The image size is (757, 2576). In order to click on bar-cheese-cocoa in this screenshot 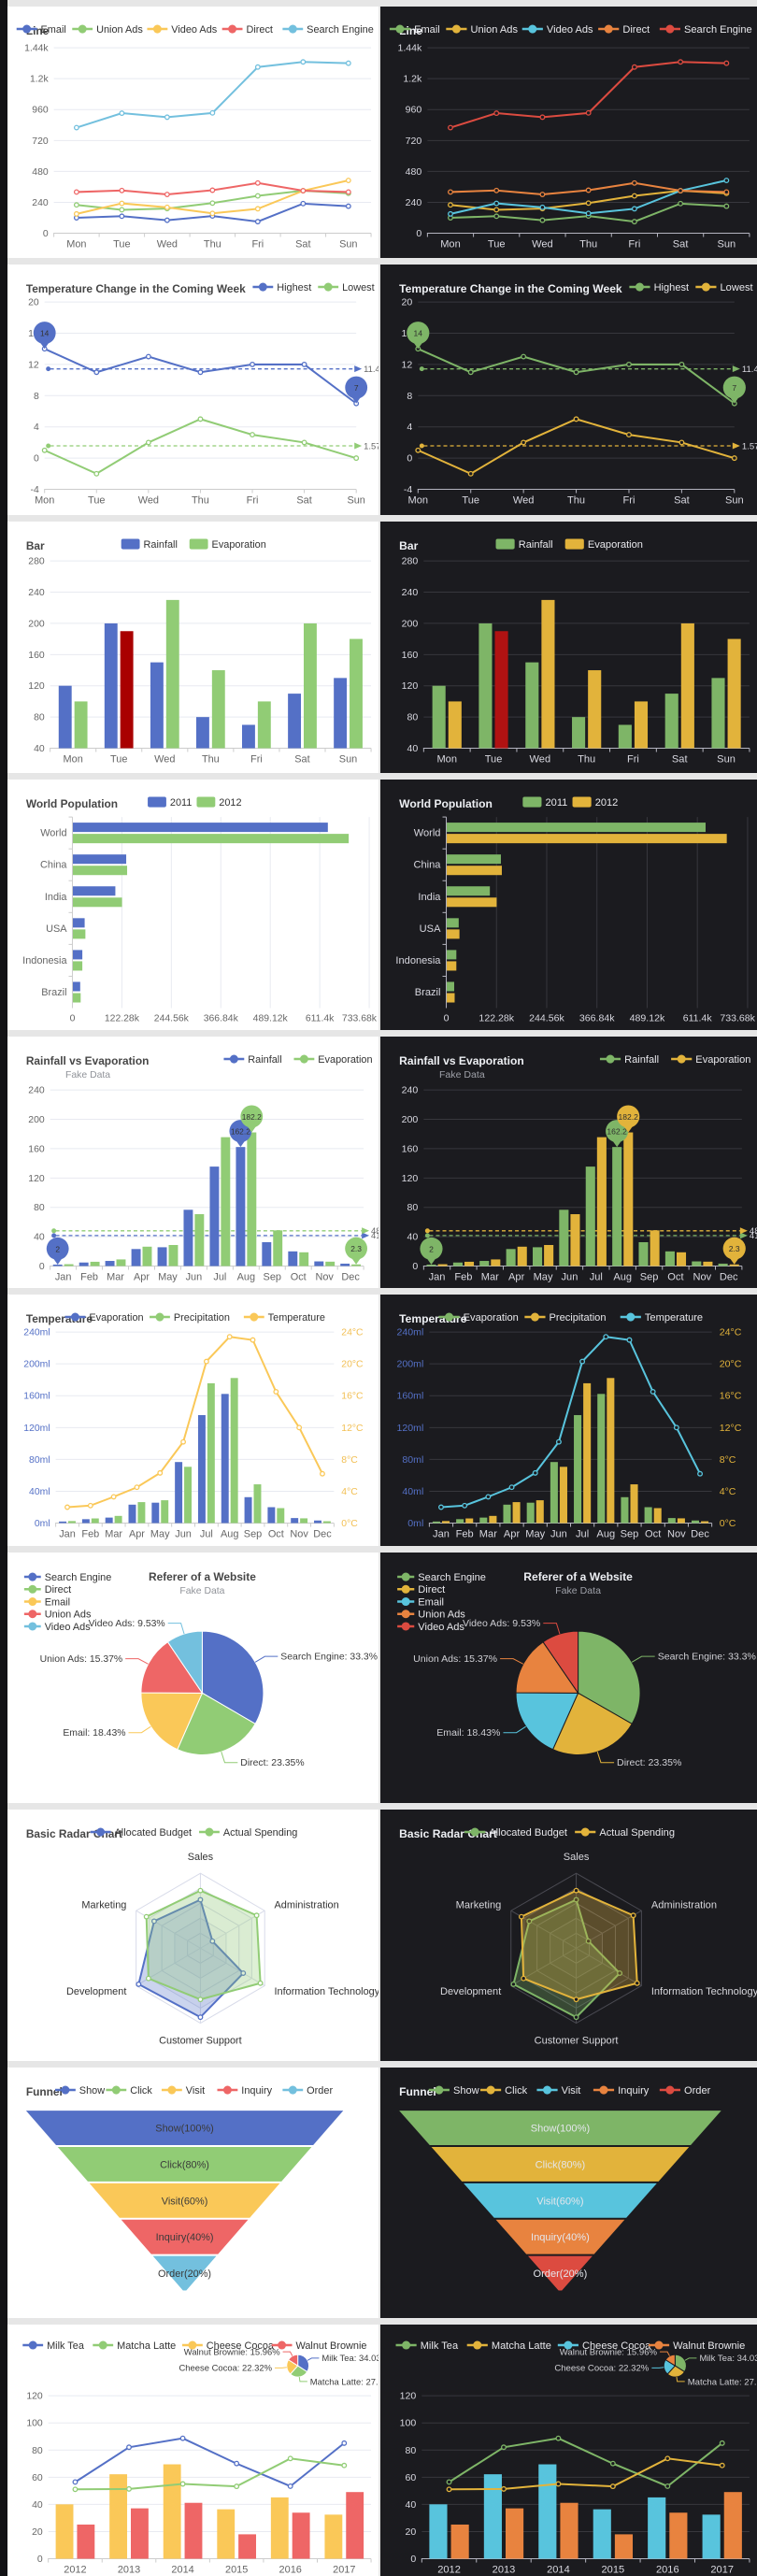, I will do `click(279, 2528)`.